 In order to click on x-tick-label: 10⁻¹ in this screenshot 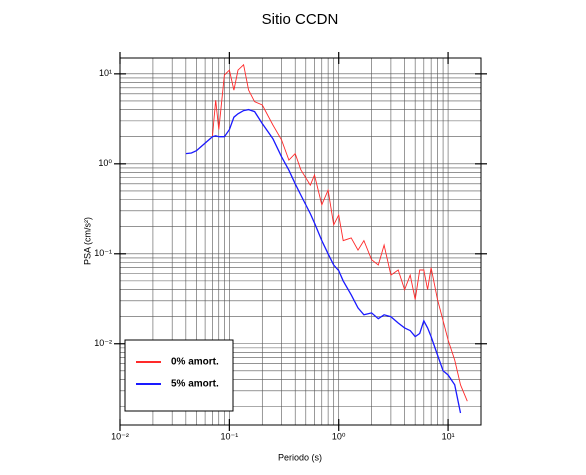, I will do `click(229, 436)`.